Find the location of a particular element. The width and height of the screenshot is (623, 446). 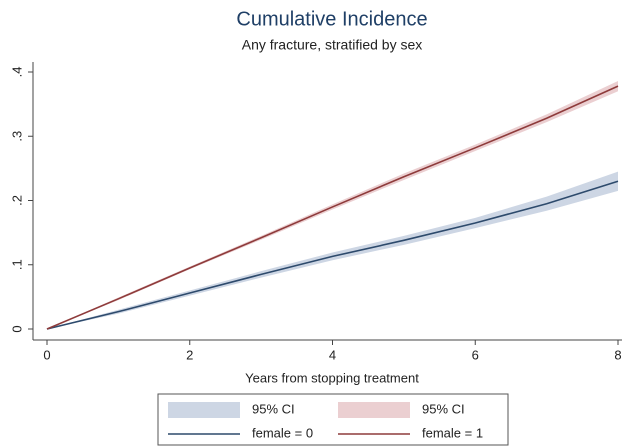

y-tick-label: .4 is located at coordinates (16, 72).